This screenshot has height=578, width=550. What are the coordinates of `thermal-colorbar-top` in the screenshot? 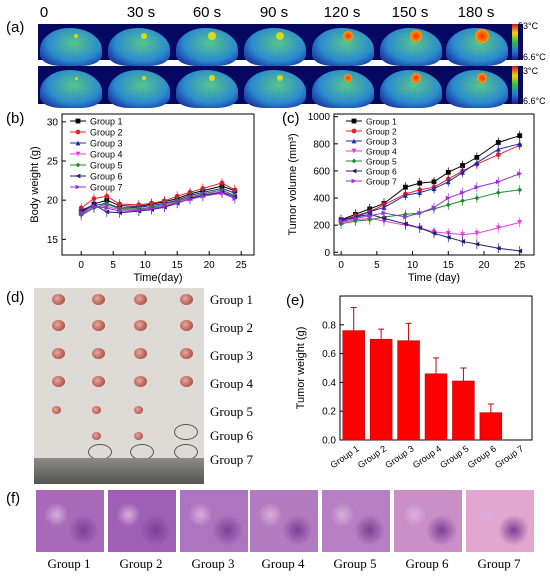 It's located at (515, 42).